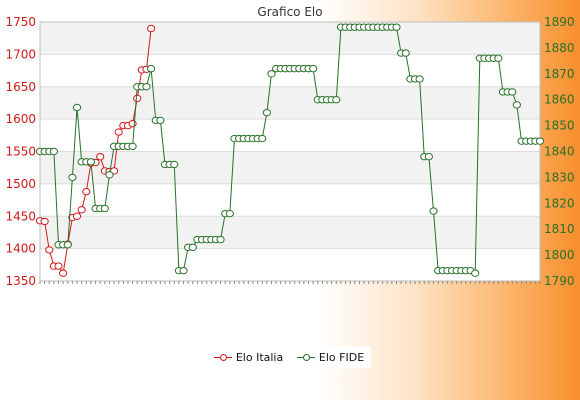  I want to click on legend-item-fide: Elo FIDE, so click(330, 357).